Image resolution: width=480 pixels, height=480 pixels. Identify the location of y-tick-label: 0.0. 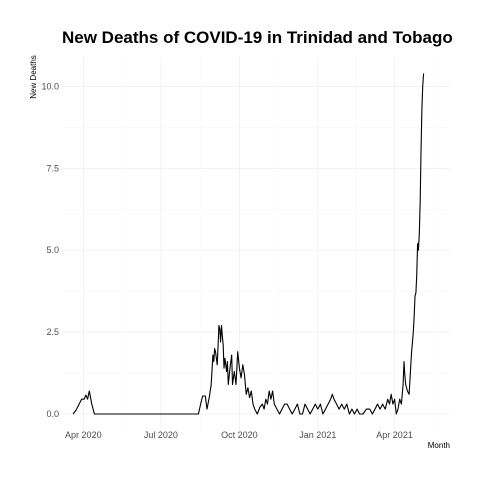
(52, 414).